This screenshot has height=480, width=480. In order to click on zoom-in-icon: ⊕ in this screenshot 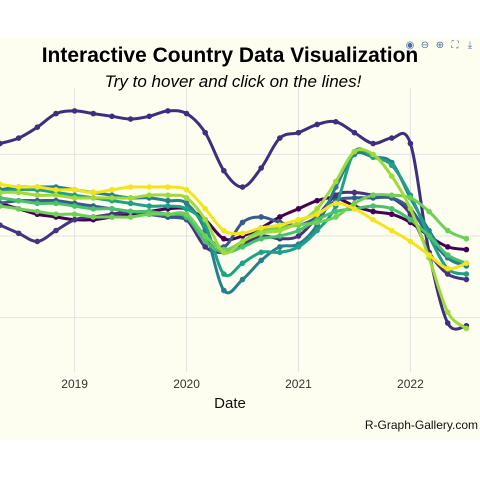, I will do `click(440, 45)`.